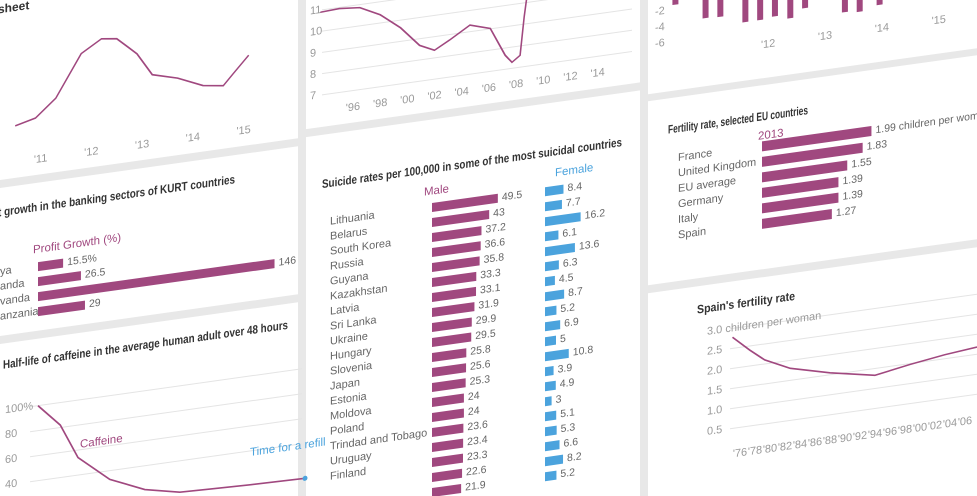 The height and width of the screenshot is (496, 977). Describe the element at coordinates (488, 304) in the screenshot. I see `value-label: 31.9` at that location.